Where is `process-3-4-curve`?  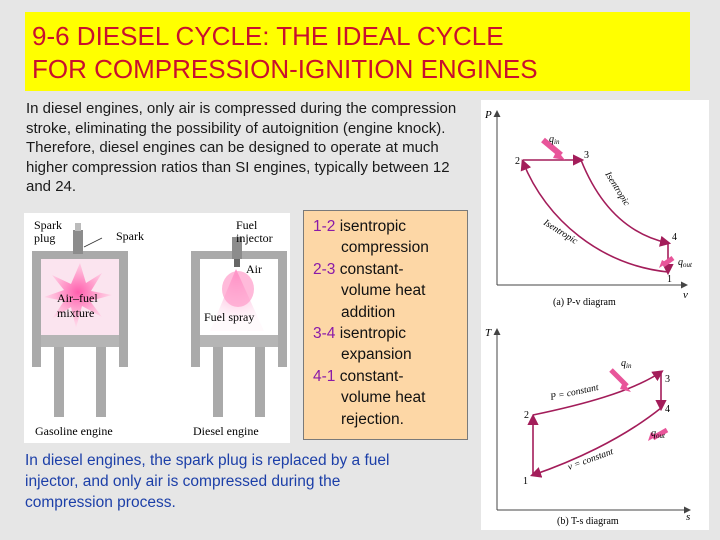 process-3-4-curve is located at coordinates (626, 203).